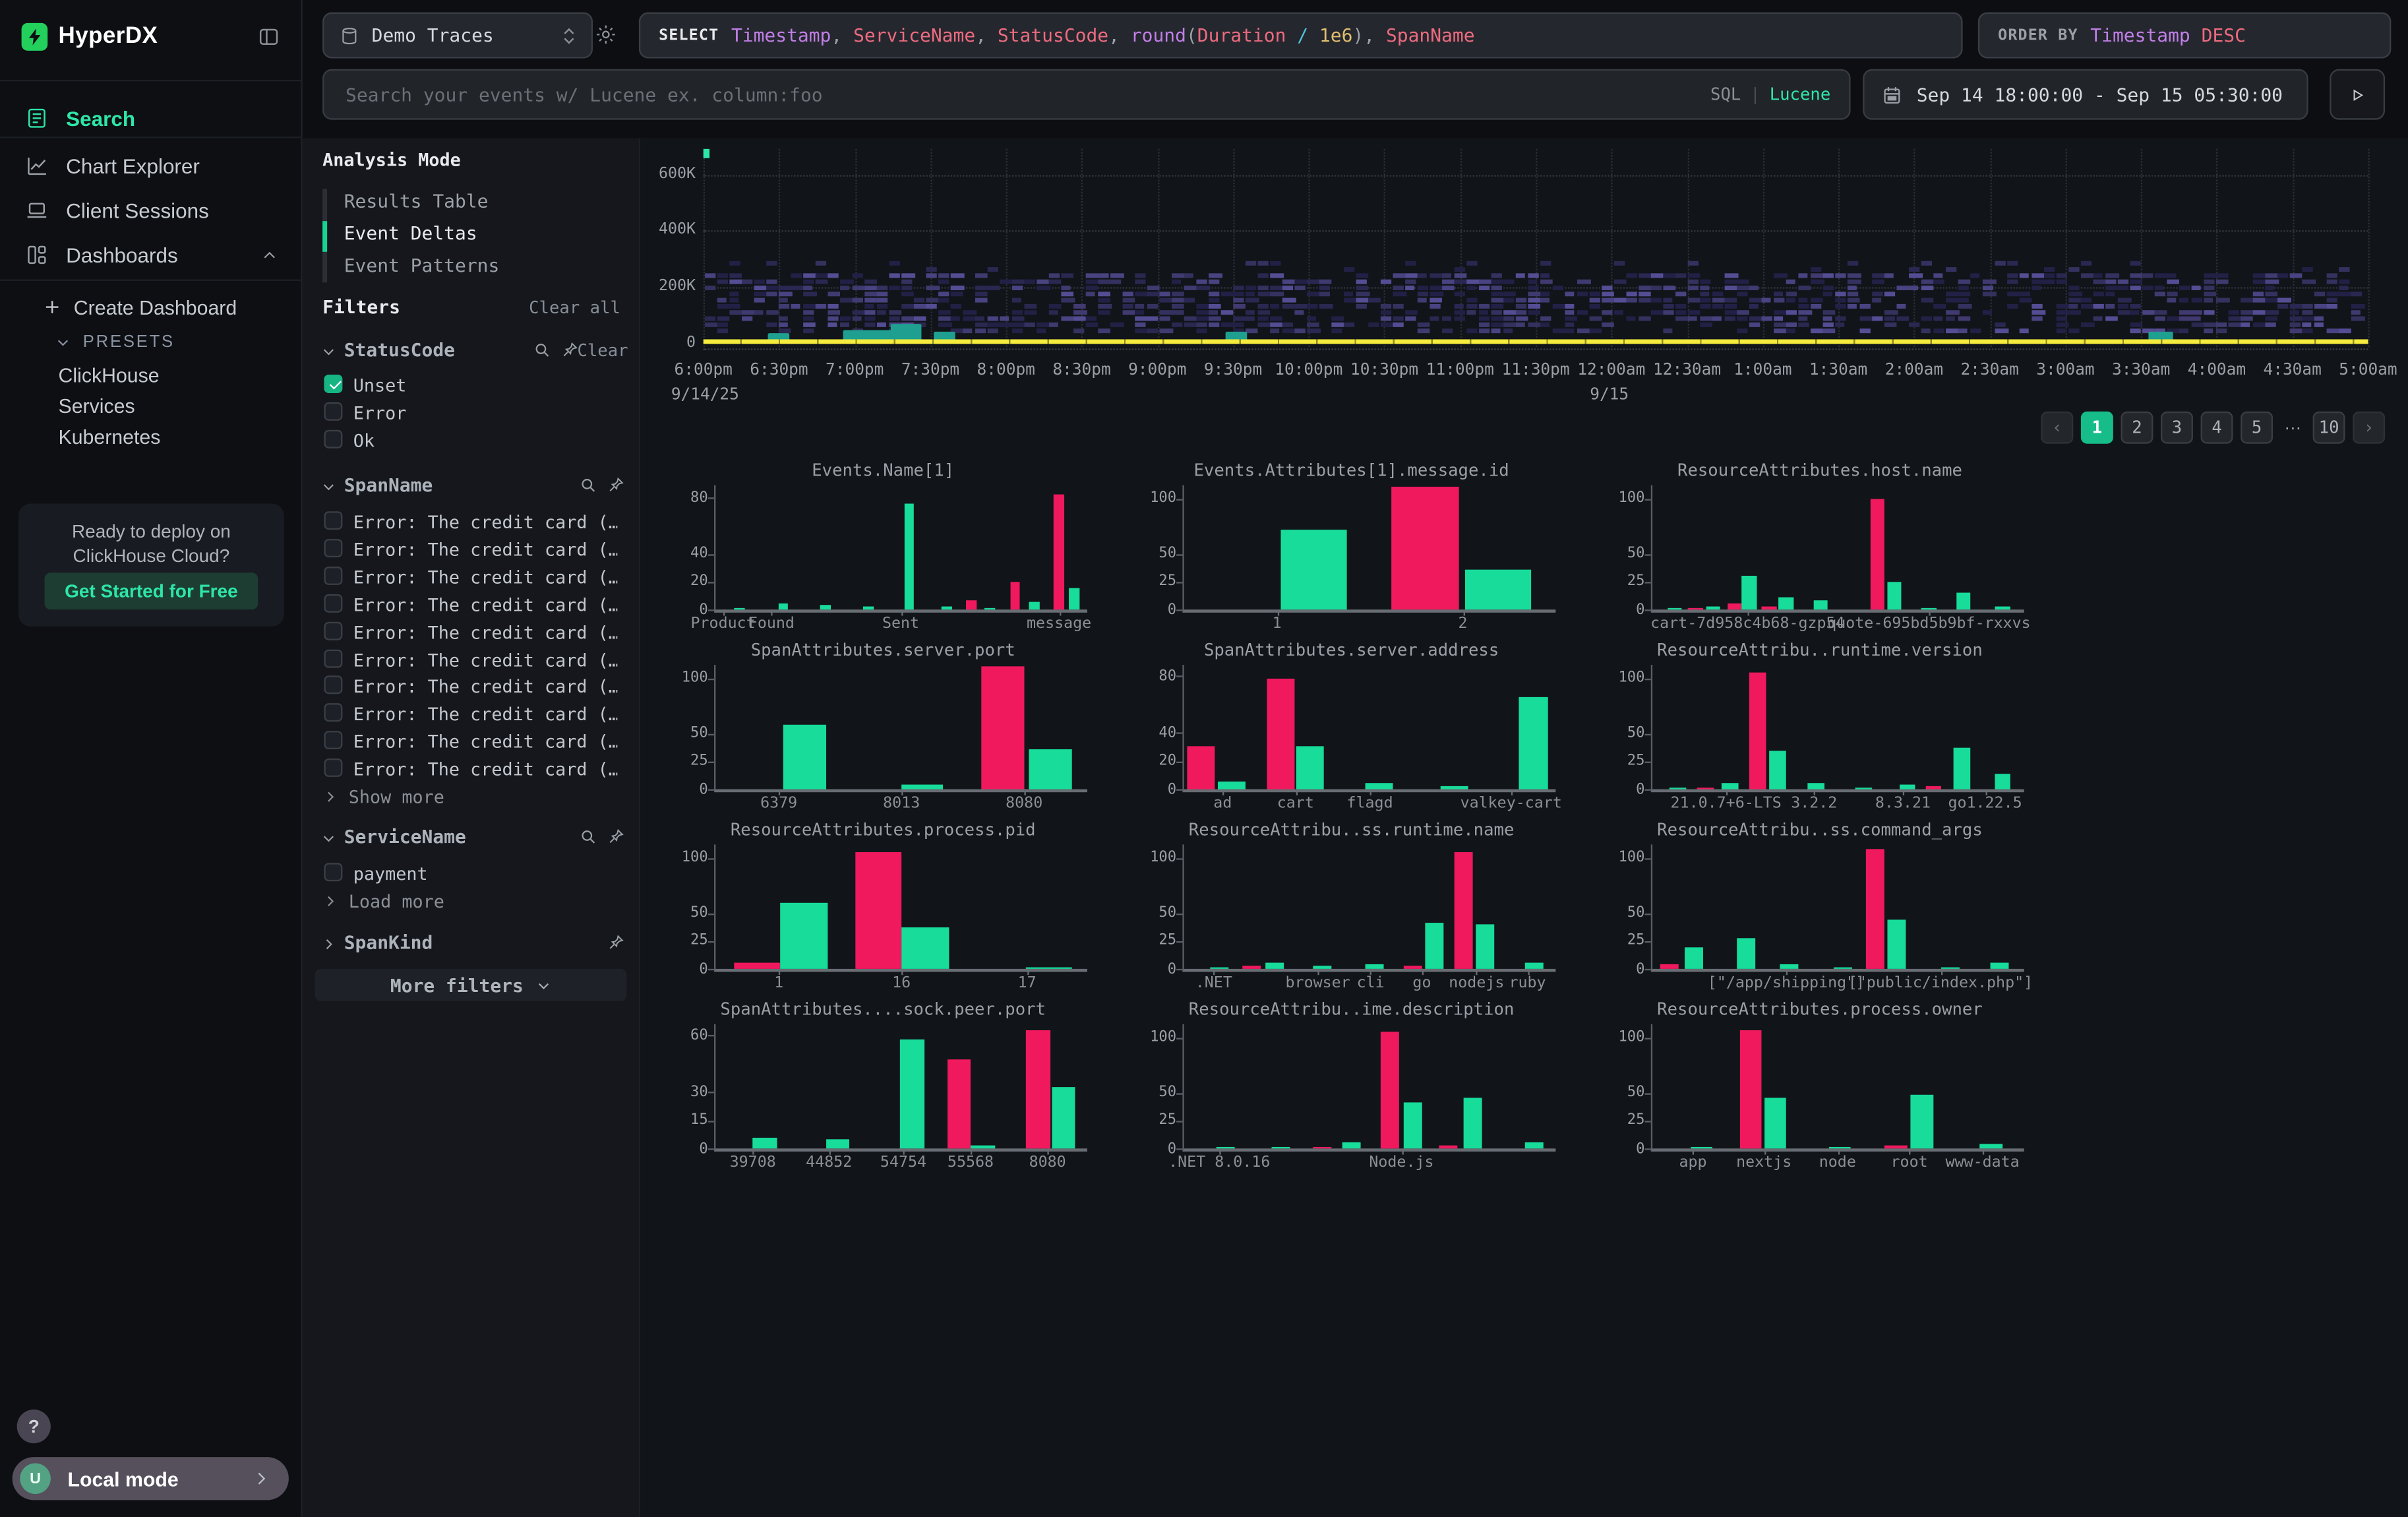 The height and width of the screenshot is (1517, 2408). What do you see at coordinates (151, 436) in the screenshot?
I see `preset-link-kubernetes: Kubernetes` at bounding box center [151, 436].